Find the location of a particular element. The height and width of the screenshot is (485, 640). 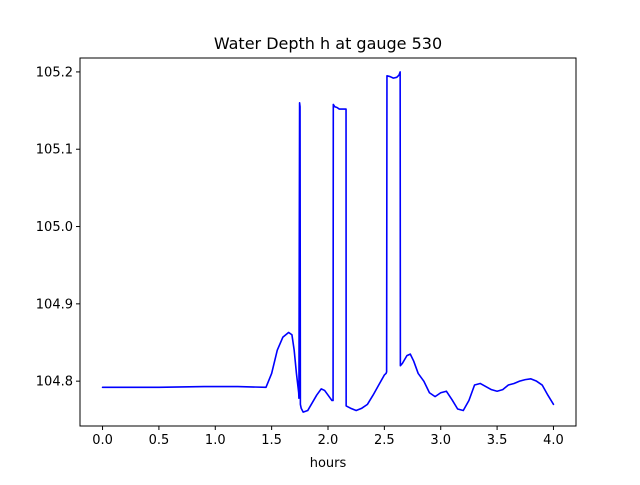

x-axis-ticks: 0.0 0.5 1.0 1.5 2.0 2.5 3.0 3.5 4.0 is located at coordinates (328, 437).